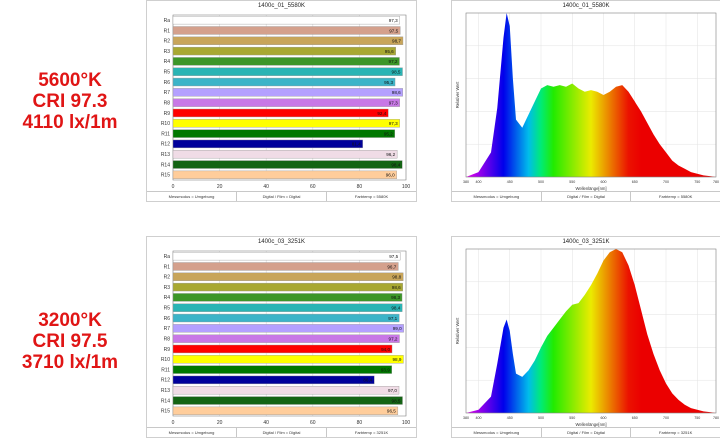 This screenshot has height=438, width=720. Describe the element at coordinates (167, 93) in the screenshot. I see `category-label: R7` at that location.